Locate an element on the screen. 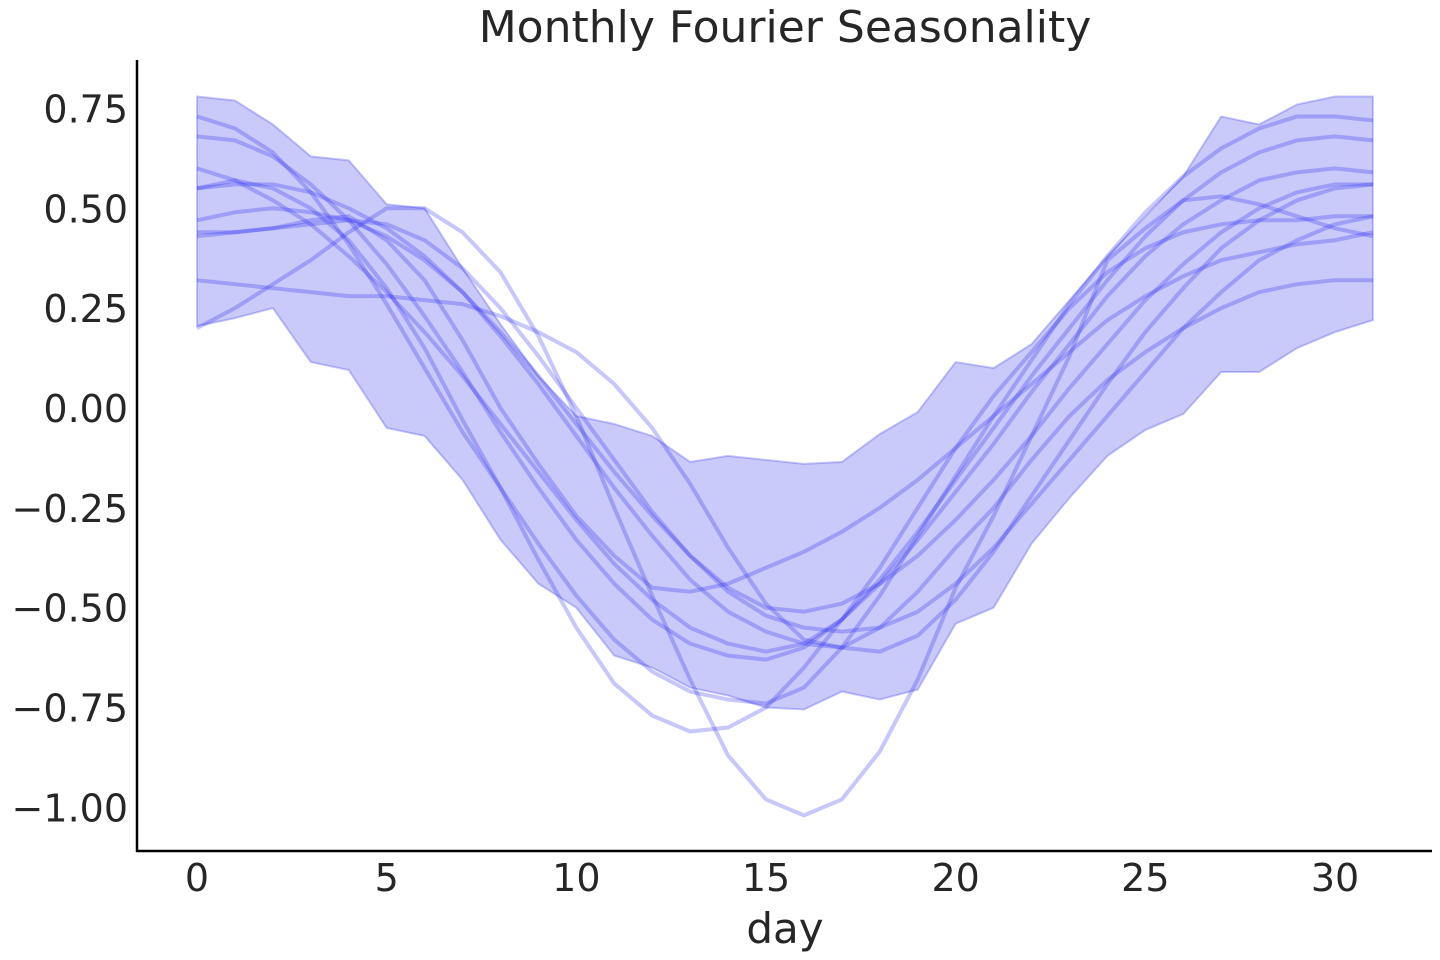 Image resolution: width=1440 pixels, height=960 pixels. x-tick-label: 25 is located at coordinates (1145, 878).